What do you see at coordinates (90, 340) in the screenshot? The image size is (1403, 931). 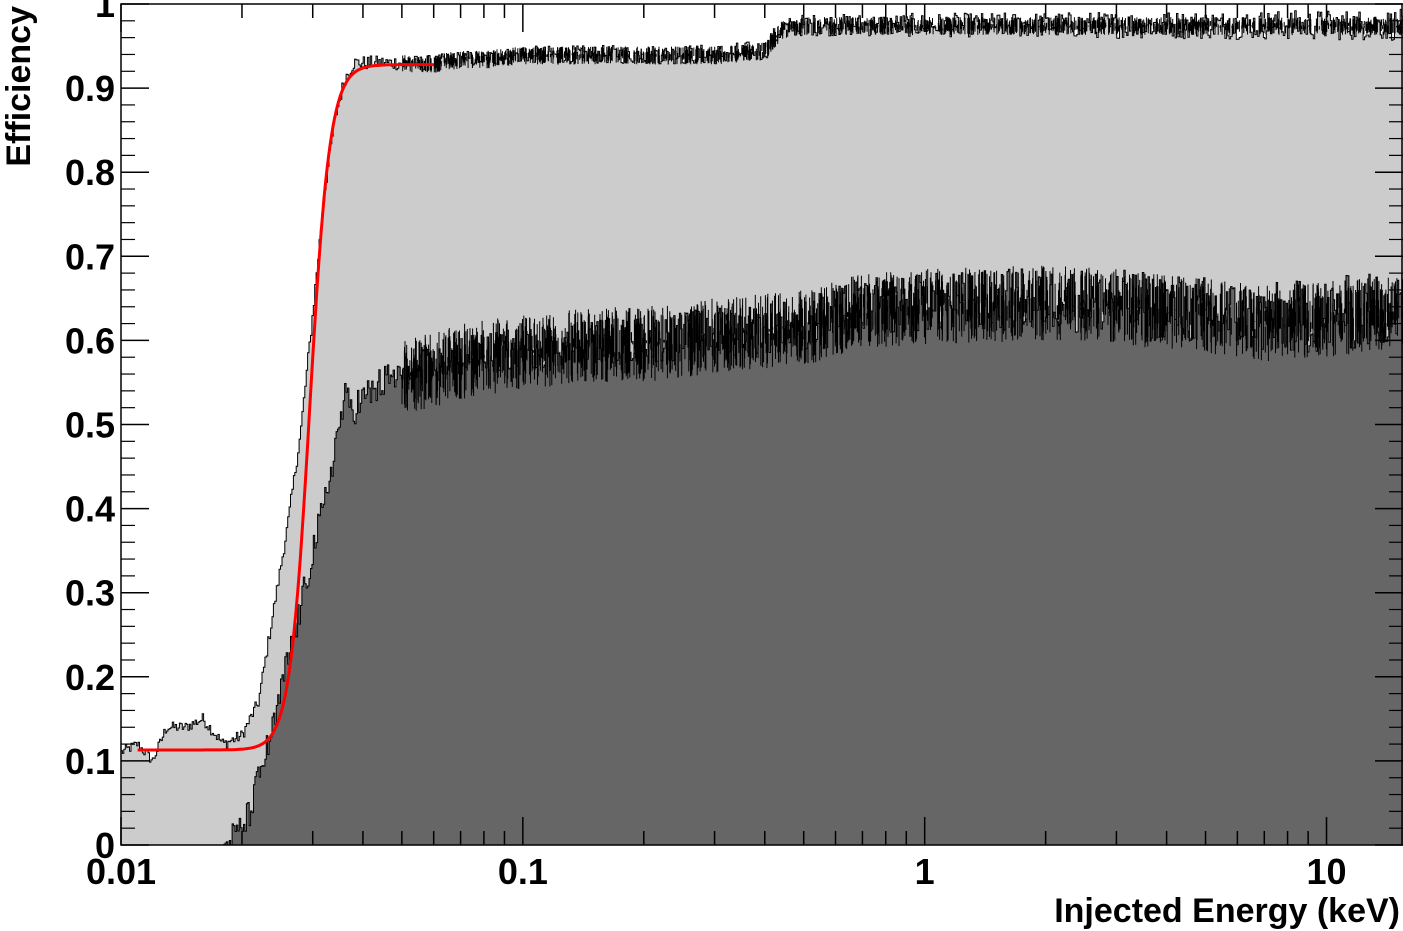 I see `y-tick-label: 0.6` at bounding box center [90, 340].